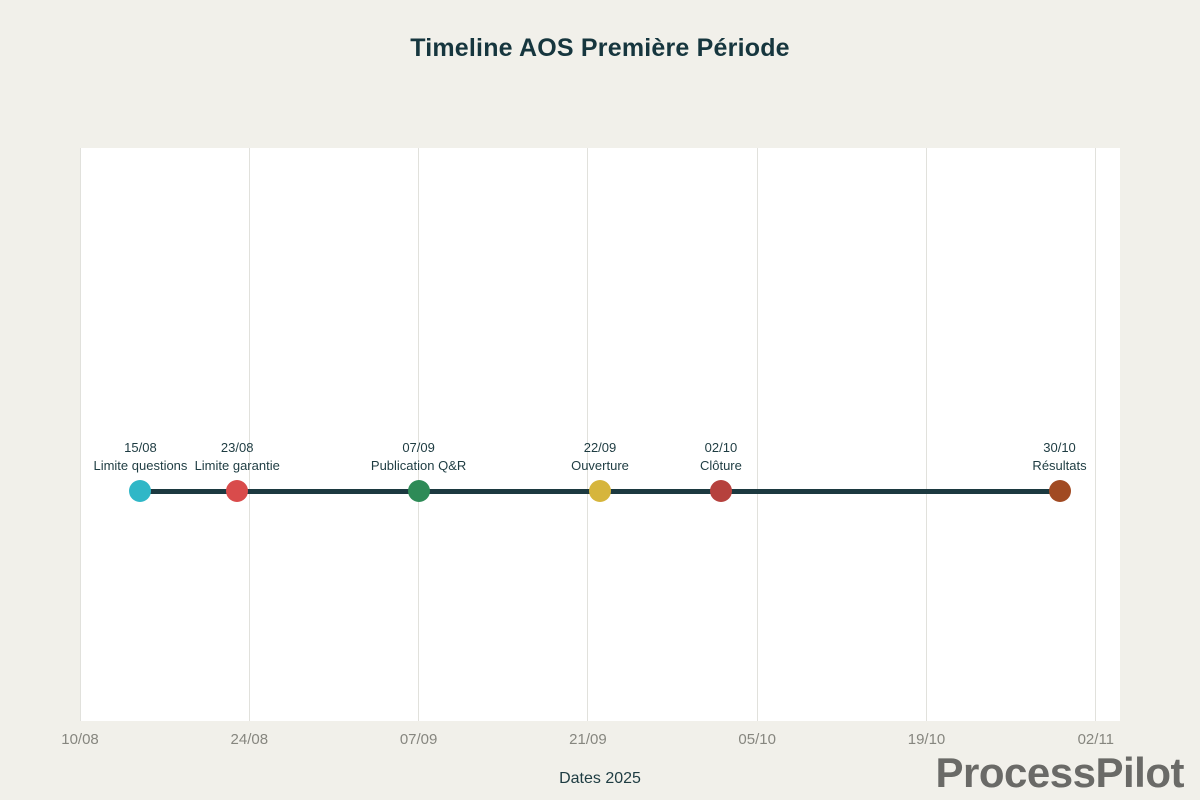 This screenshot has height=800, width=1200. I want to click on milestone-label: Ouverture, so click(600, 465).